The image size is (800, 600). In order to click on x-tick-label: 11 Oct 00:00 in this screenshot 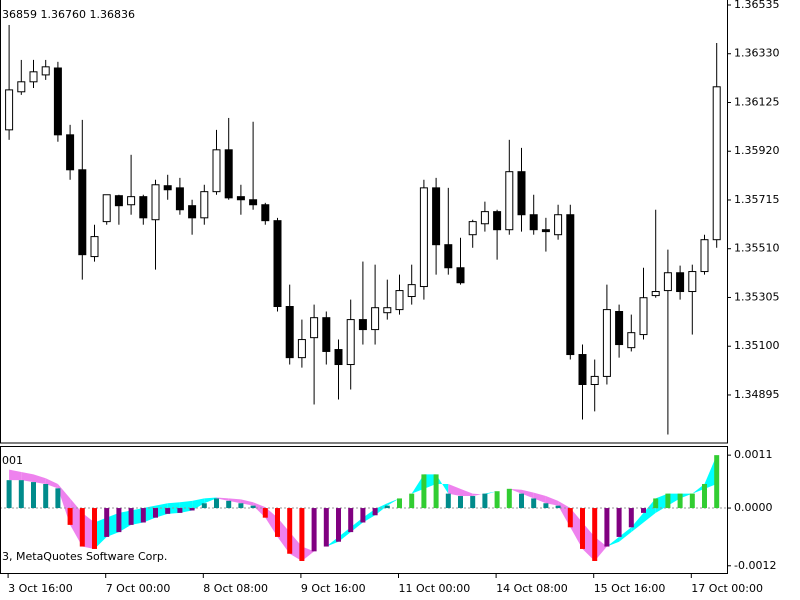, I will do `click(435, 588)`.